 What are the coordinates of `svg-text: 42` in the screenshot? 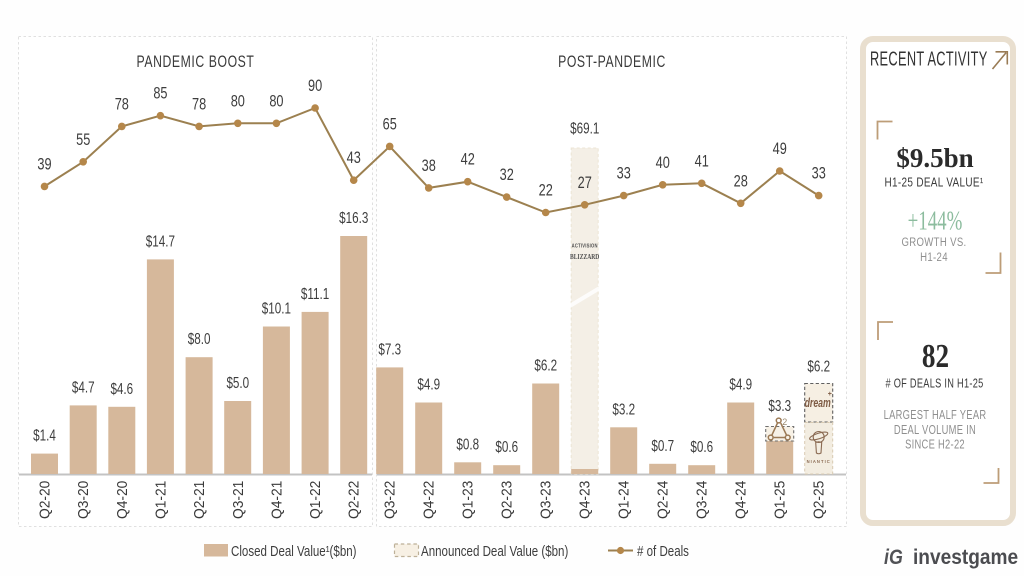 It's located at (468, 159).